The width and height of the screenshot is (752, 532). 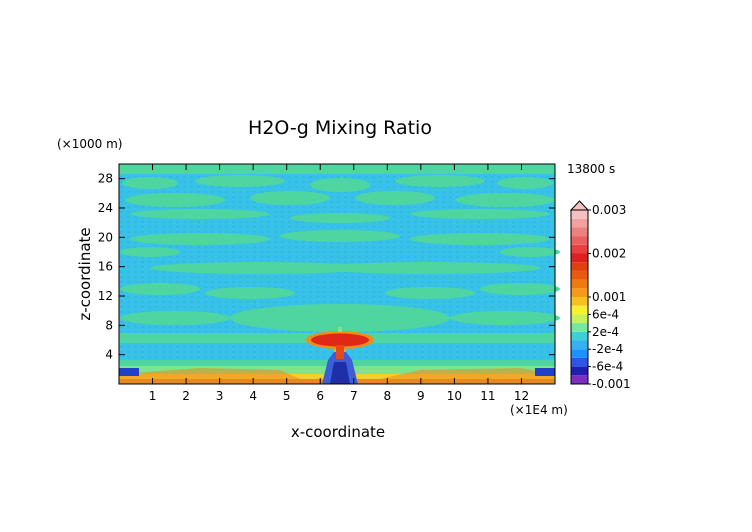 What do you see at coordinates (421, 396) in the screenshot?
I see `x-tick-label: 9` at bounding box center [421, 396].